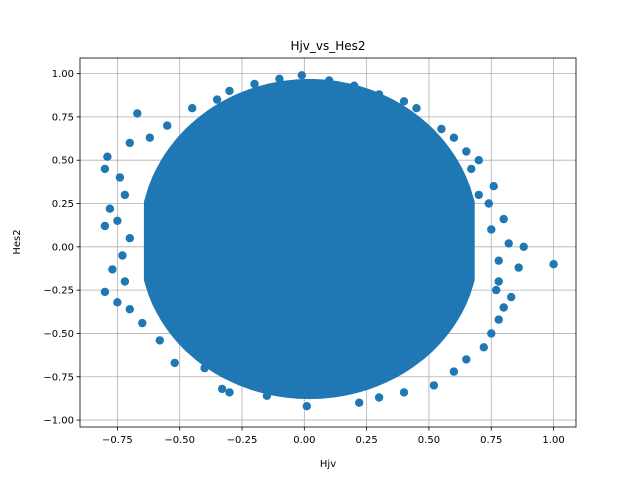  What do you see at coordinates (553, 440) in the screenshot?
I see `x-tick-label: 1.00` at bounding box center [553, 440].